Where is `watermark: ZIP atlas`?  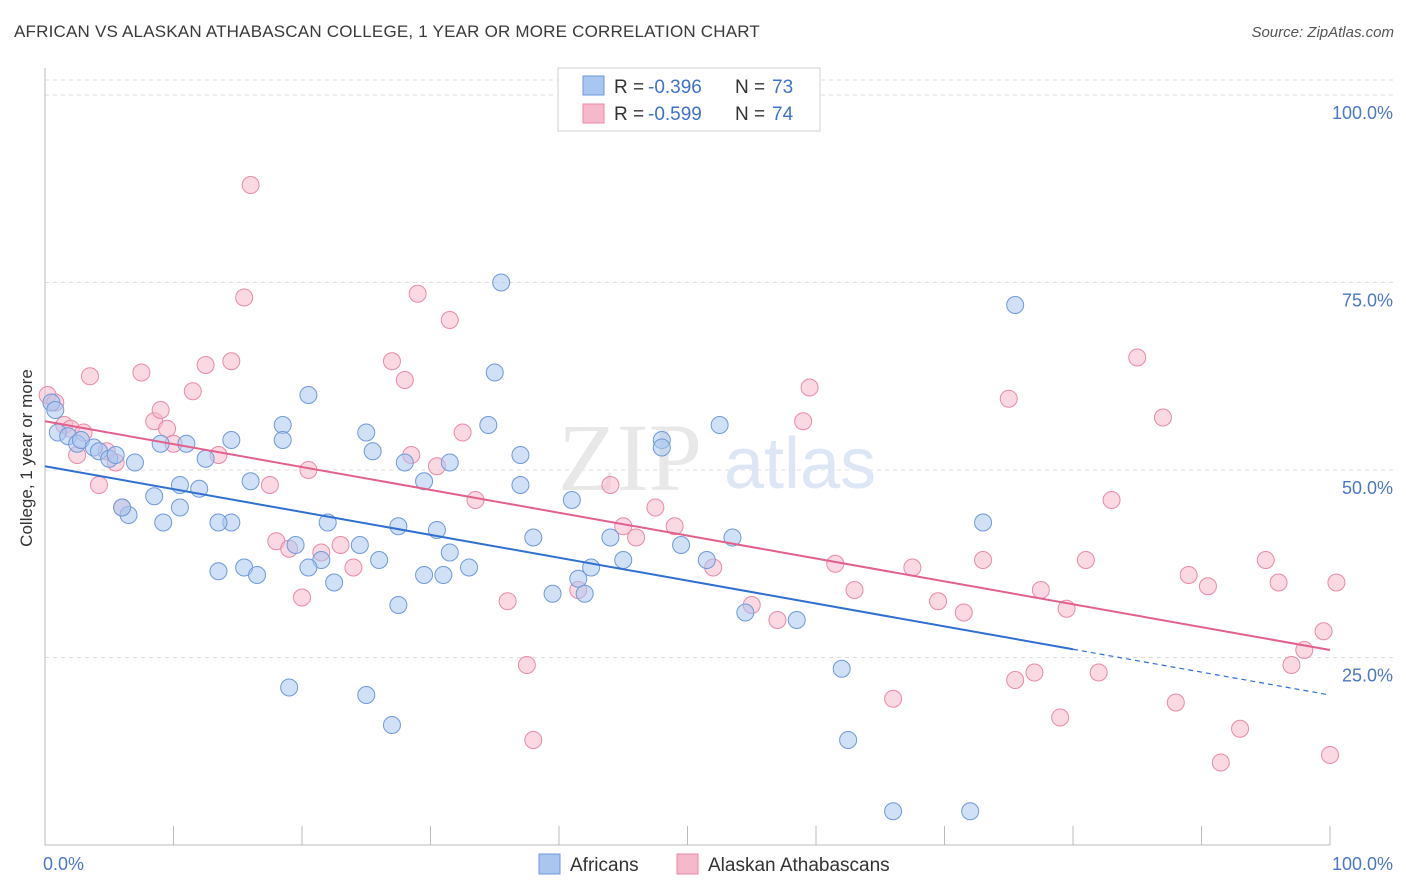
watermark: ZIP atlas is located at coordinates (717, 457).